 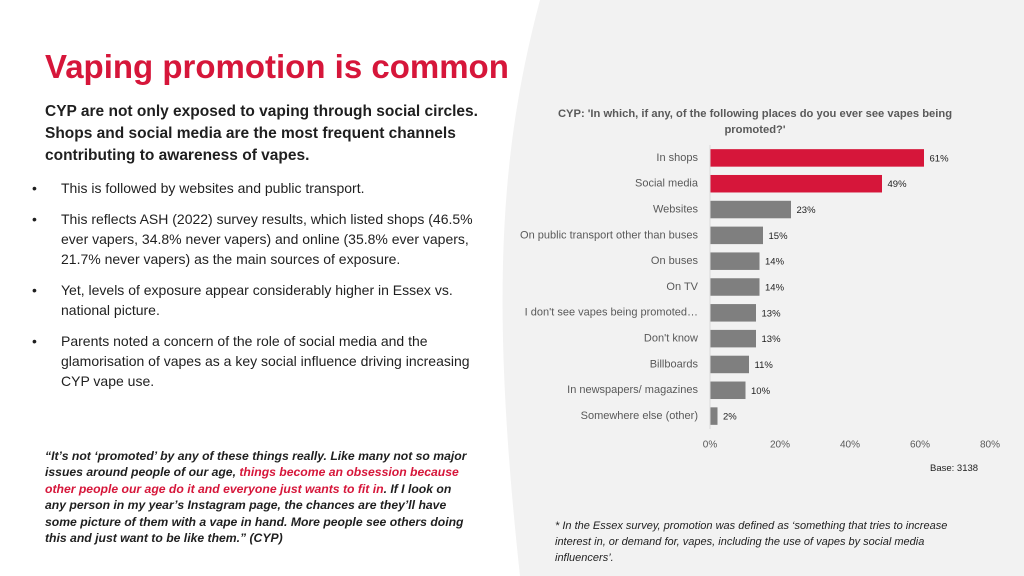 I want to click on category-label: On public transport other than buses, so click(x=609, y=235).